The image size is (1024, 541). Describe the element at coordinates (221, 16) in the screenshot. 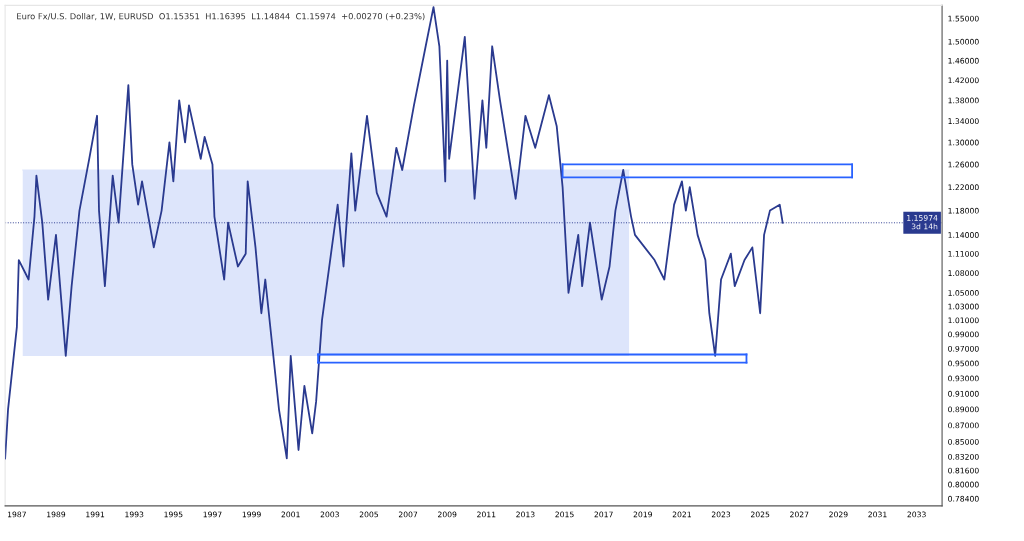

I see `text: Euro Fx/U.S. Dollar, 1W, EURUSD O1.15351 H1.16395 L1.14844 C1.15974 +0.00270 (+0.23%)` at that location.